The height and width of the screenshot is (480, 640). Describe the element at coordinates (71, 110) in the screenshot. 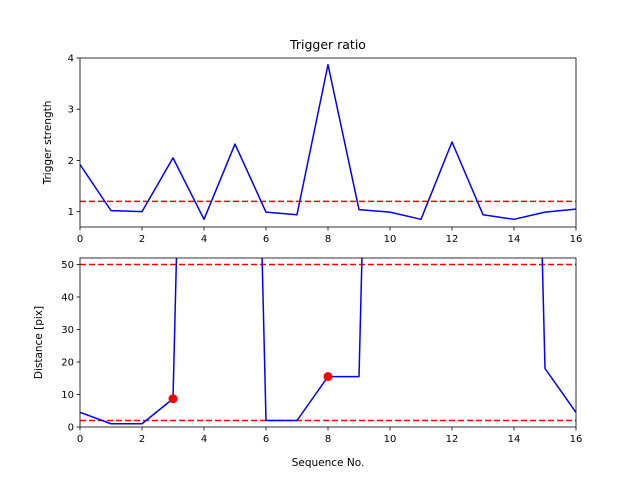

I see `y-tick-label: 3` at that location.